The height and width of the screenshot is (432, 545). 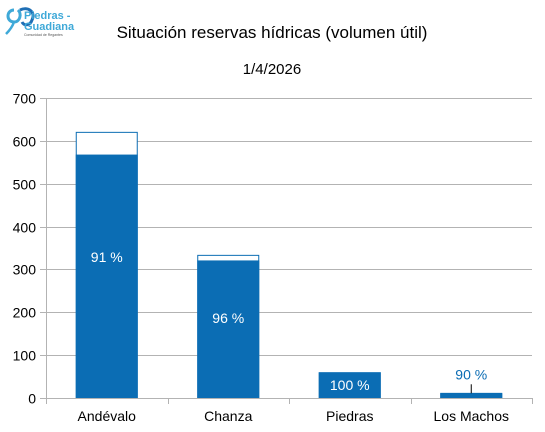 What do you see at coordinates (471, 416) in the screenshot?
I see `x-category-label: Los Machos` at bounding box center [471, 416].